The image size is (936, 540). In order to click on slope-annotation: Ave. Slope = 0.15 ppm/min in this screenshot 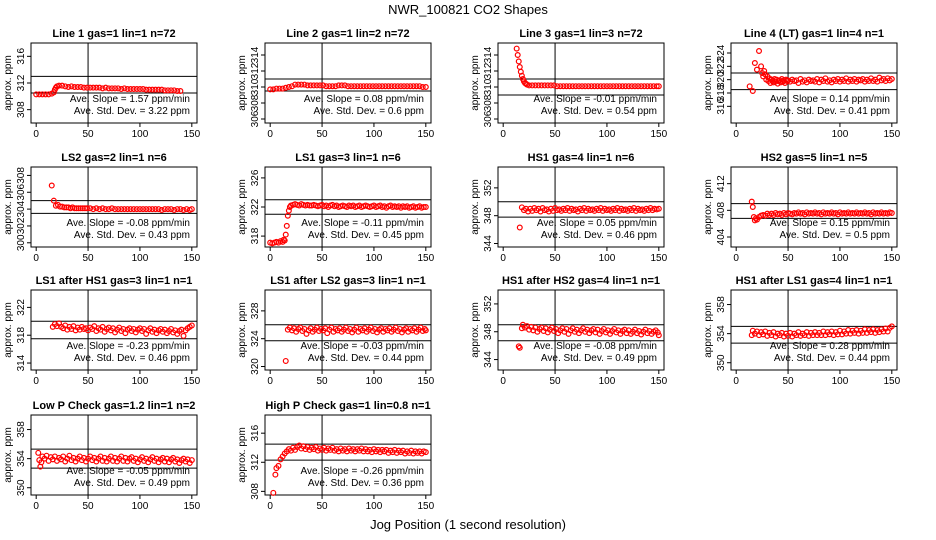, I will do `click(830, 223)`.